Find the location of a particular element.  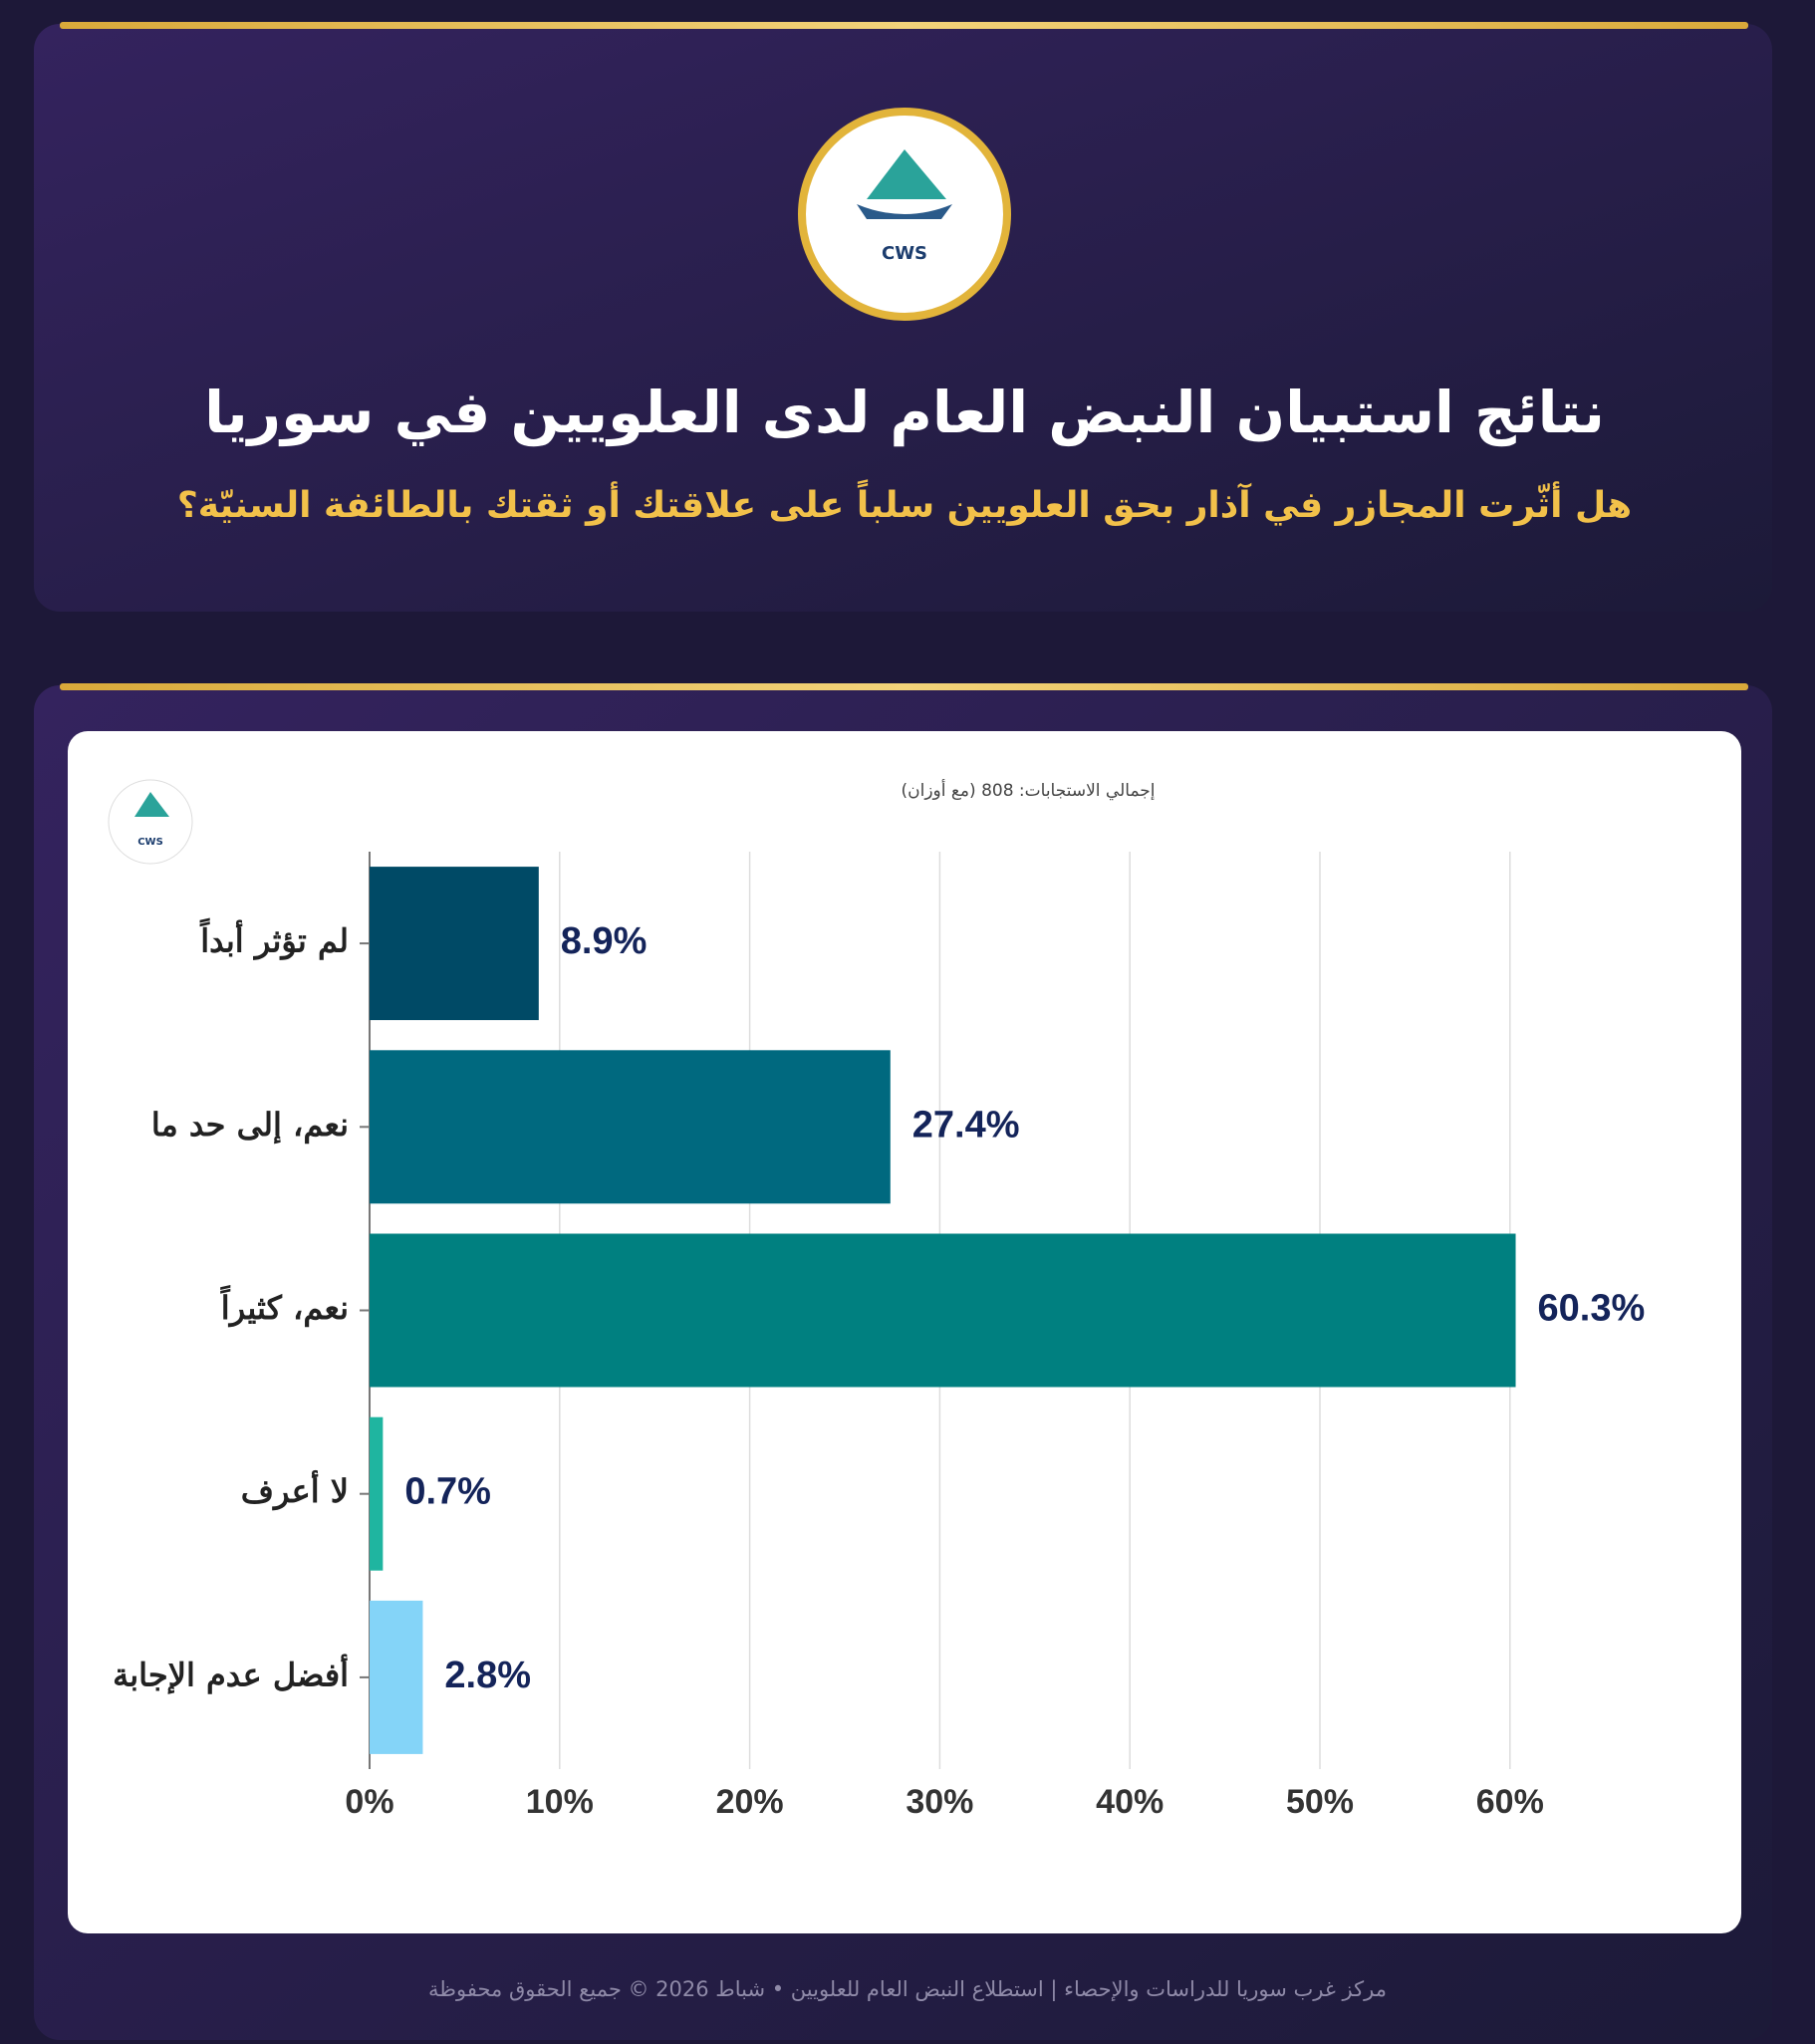

logo-text: CWS is located at coordinates (905, 254).